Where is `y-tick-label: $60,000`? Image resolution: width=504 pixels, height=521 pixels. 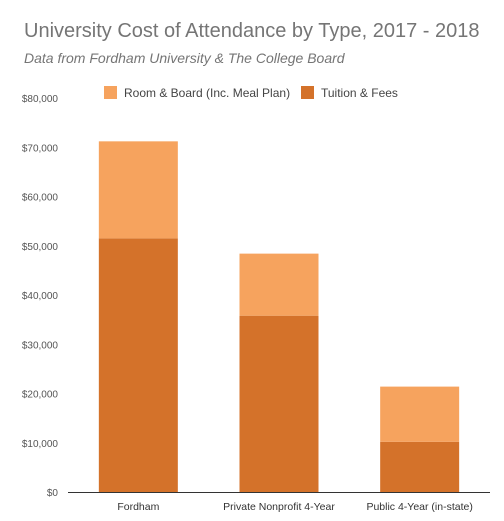 y-tick-label: $60,000 is located at coordinates (40, 198).